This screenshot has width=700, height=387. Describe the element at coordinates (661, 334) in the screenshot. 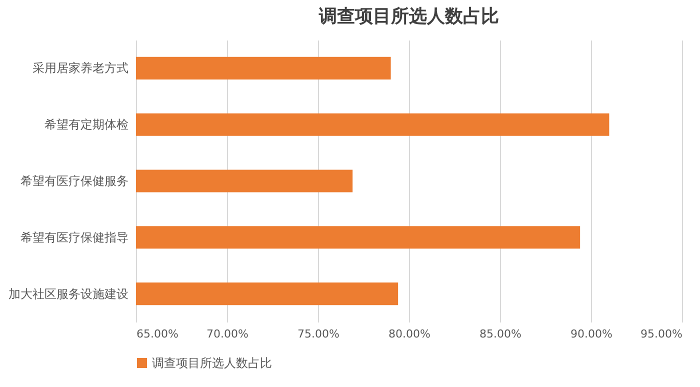

I see `x-tick-label: 95.00%` at that location.